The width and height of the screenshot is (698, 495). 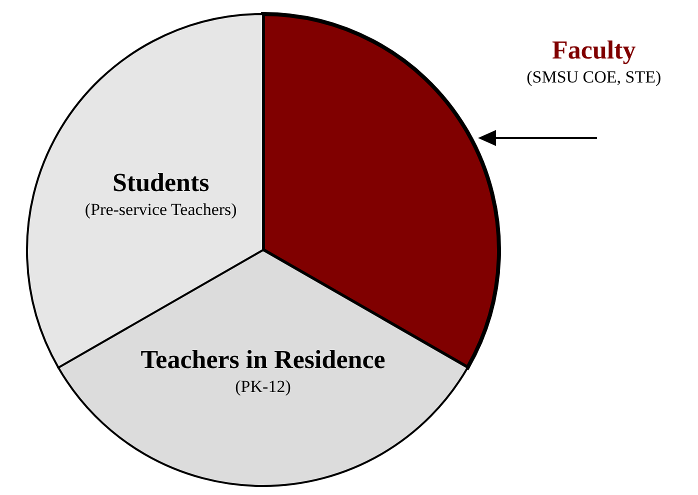 I want to click on slice-label: Faculty, so click(x=594, y=49).